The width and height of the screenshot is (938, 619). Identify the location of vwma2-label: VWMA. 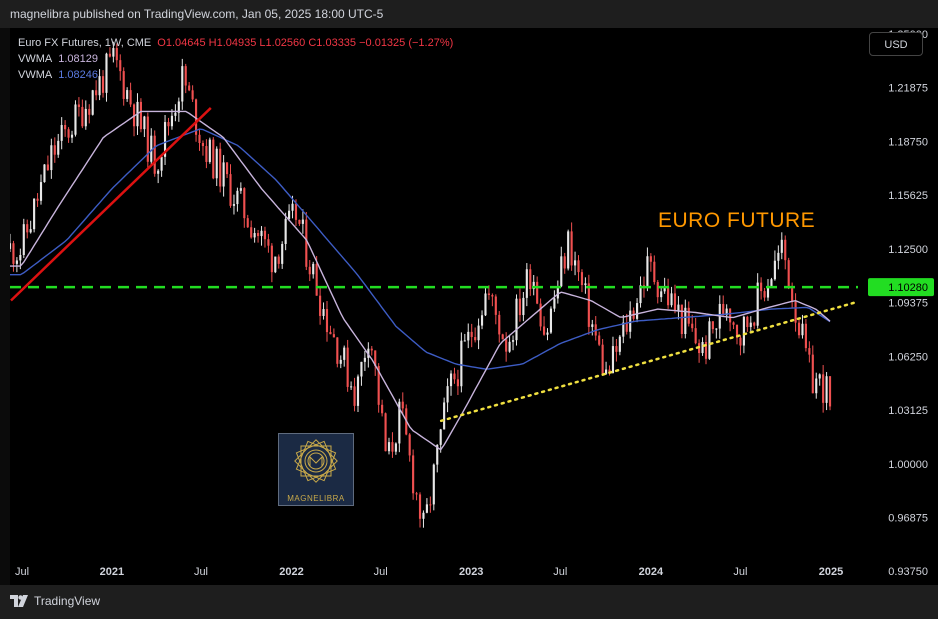
(35, 75).